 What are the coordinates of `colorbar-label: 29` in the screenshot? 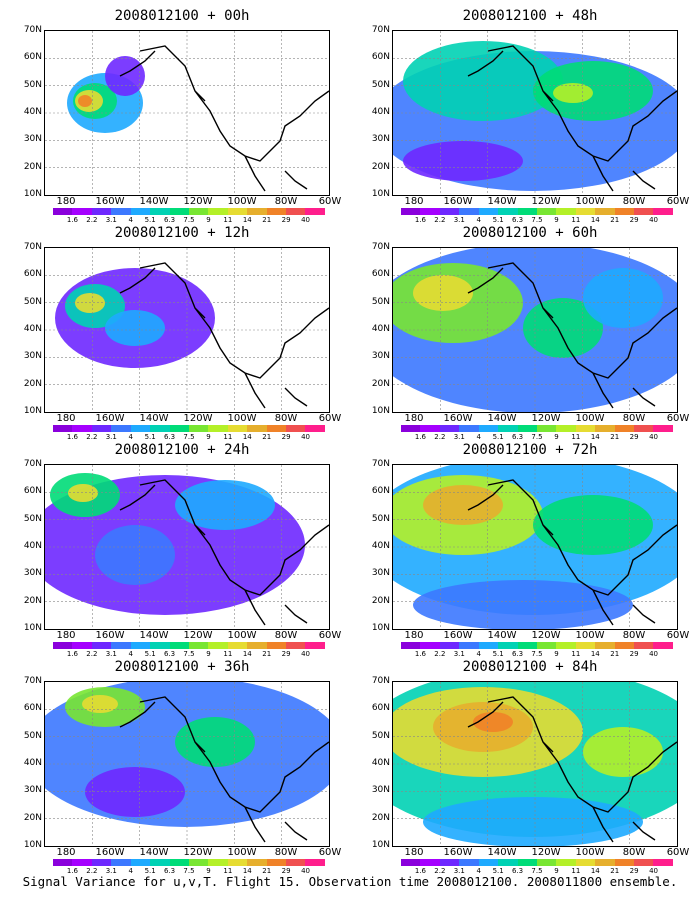 It's located at (286, 220).